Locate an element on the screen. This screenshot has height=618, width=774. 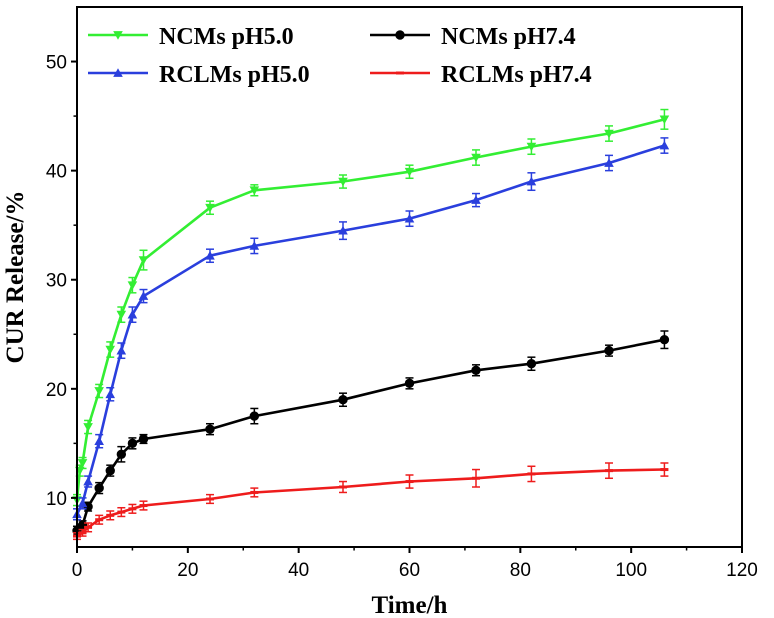
x-tick-label: 0 is located at coordinates (77, 570).